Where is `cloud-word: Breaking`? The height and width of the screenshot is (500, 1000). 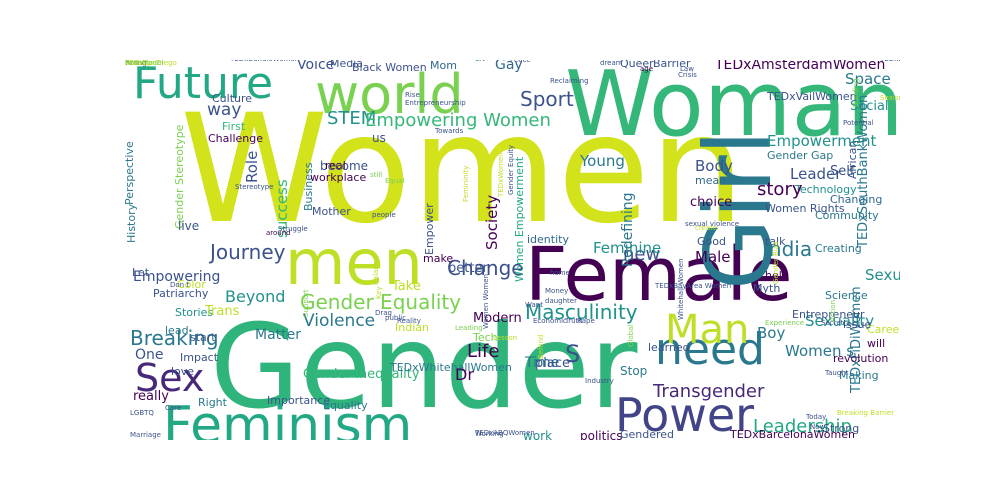
cloud-word: Breaking is located at coordinates (174, 338).